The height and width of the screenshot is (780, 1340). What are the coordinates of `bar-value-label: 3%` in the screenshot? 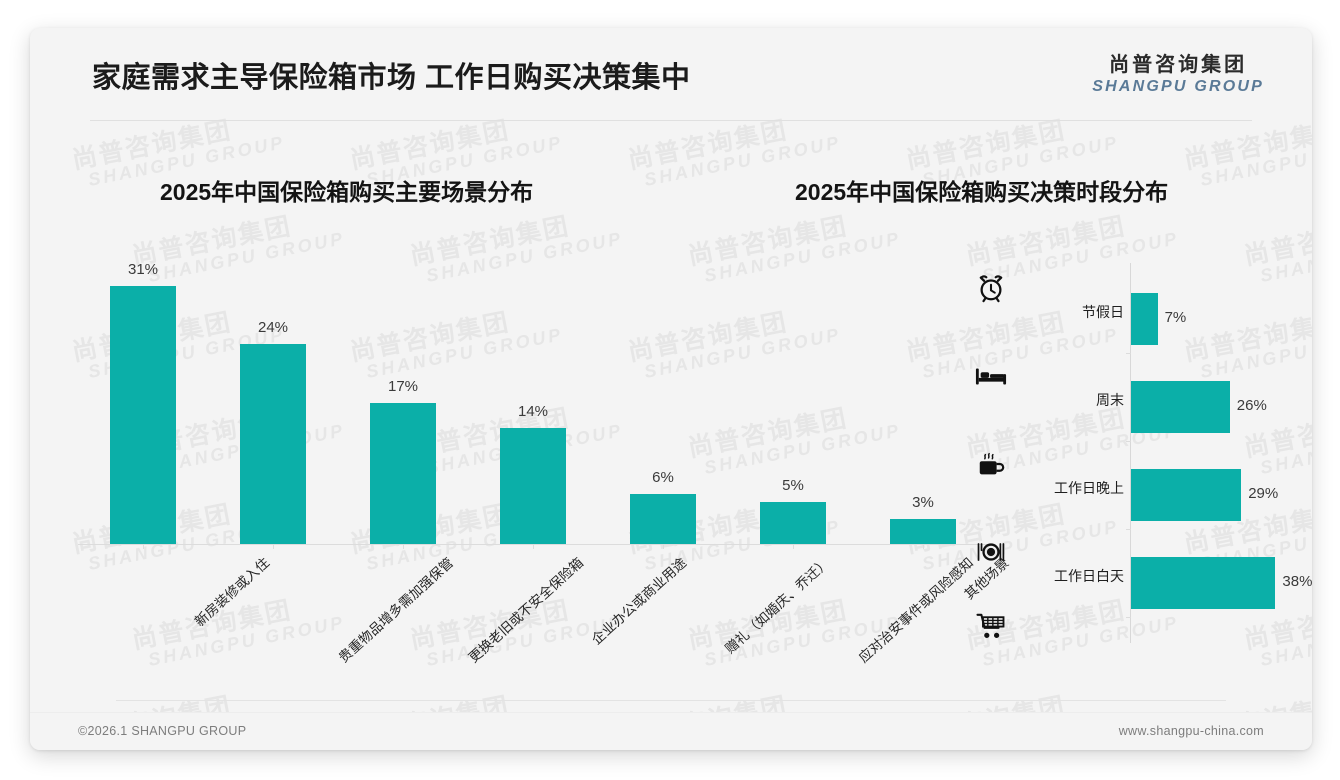 It's located at (923, 503).